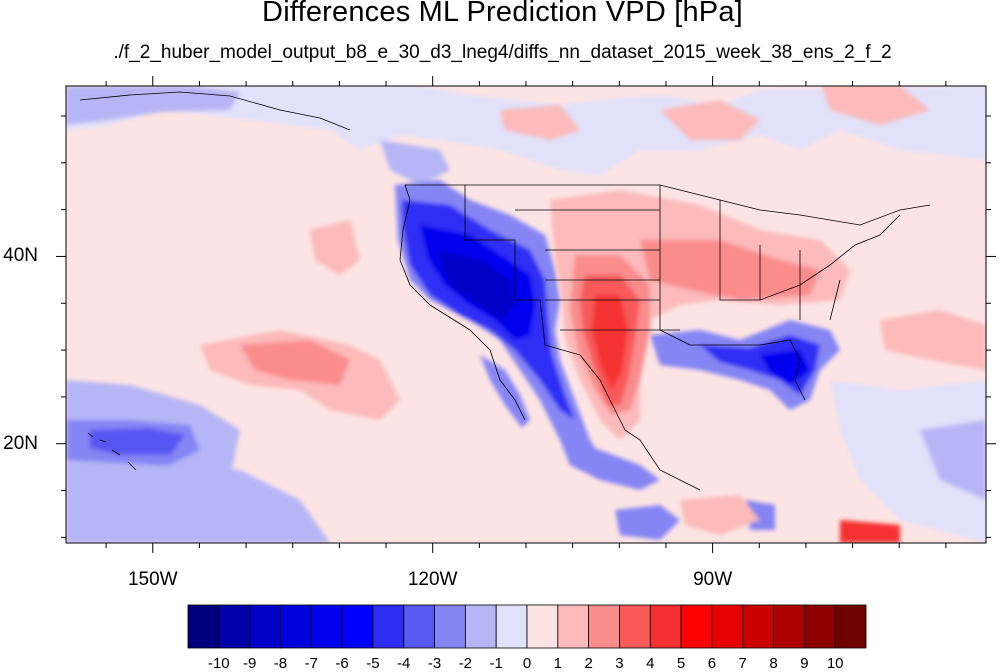  I want to click on lon-tick-label: 120W, so click(432, 579).